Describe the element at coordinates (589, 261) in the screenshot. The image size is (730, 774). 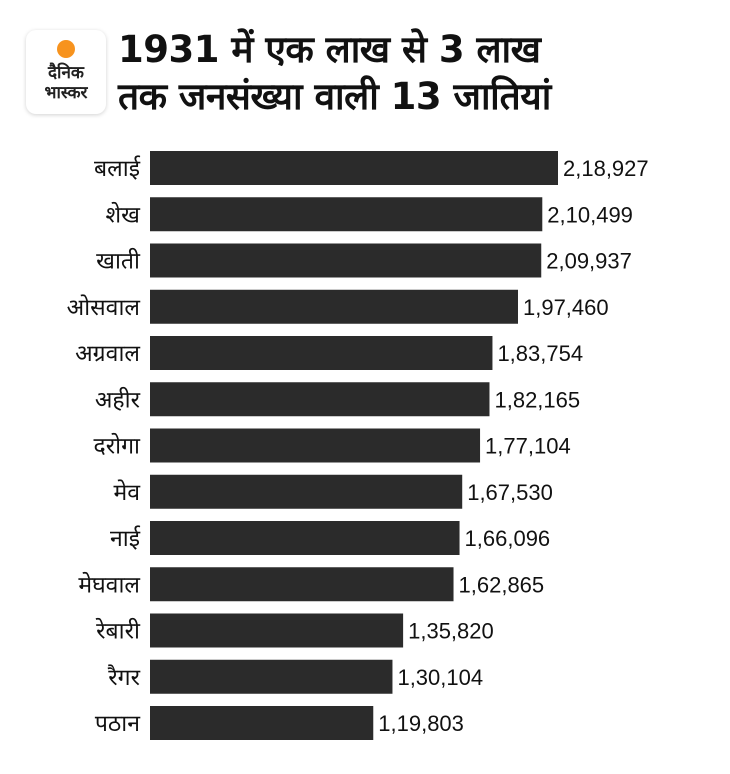
I see `value-label: 2,09,937` at that location.